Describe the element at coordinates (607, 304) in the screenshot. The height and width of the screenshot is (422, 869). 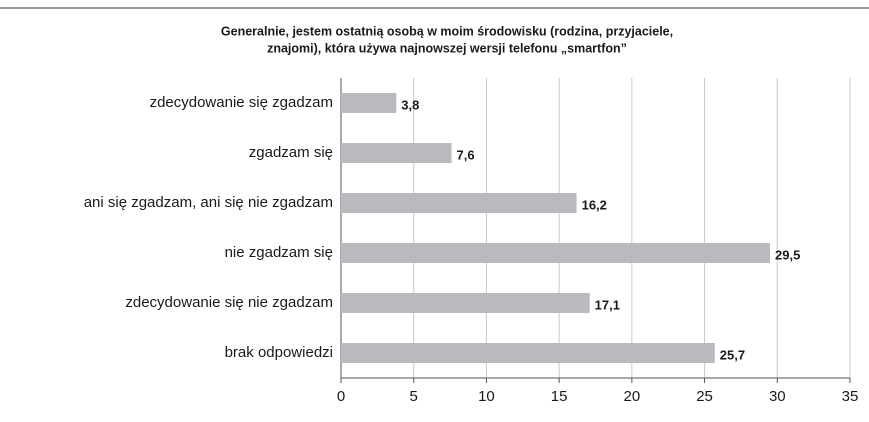
I see `value-label: 17,1` at that location.